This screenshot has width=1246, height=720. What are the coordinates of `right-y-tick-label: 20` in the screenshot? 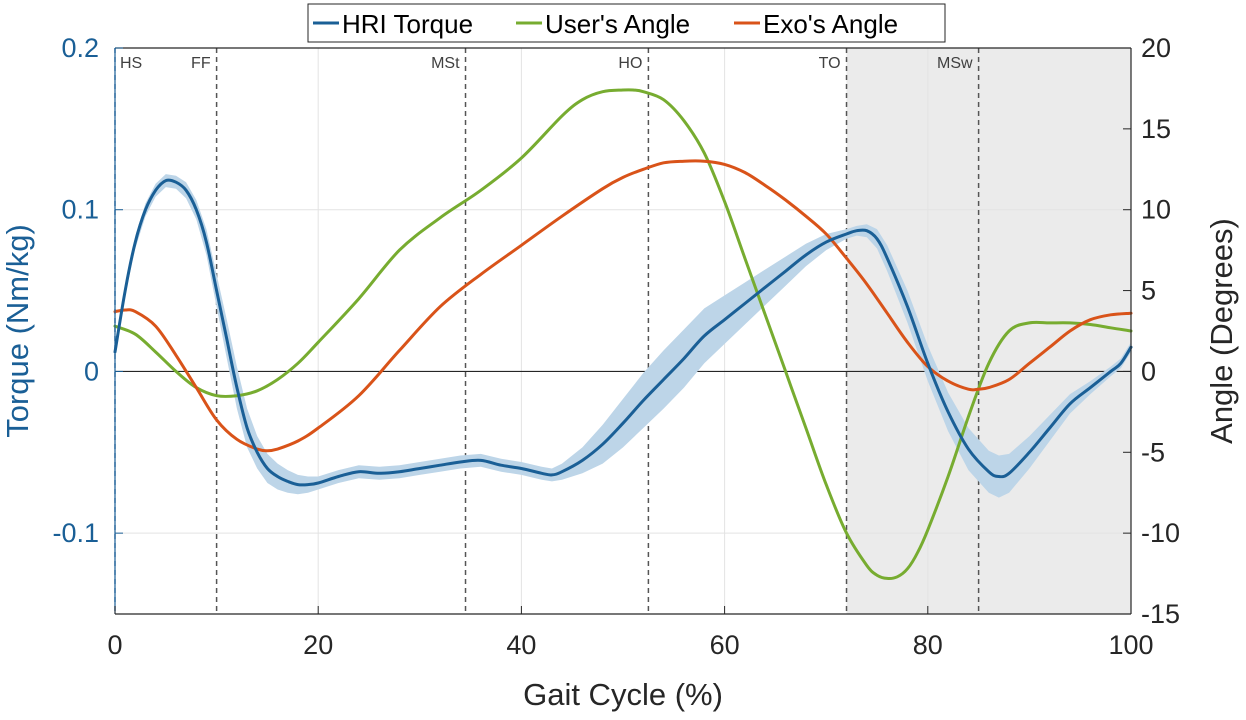 It's located at (1156, 48).